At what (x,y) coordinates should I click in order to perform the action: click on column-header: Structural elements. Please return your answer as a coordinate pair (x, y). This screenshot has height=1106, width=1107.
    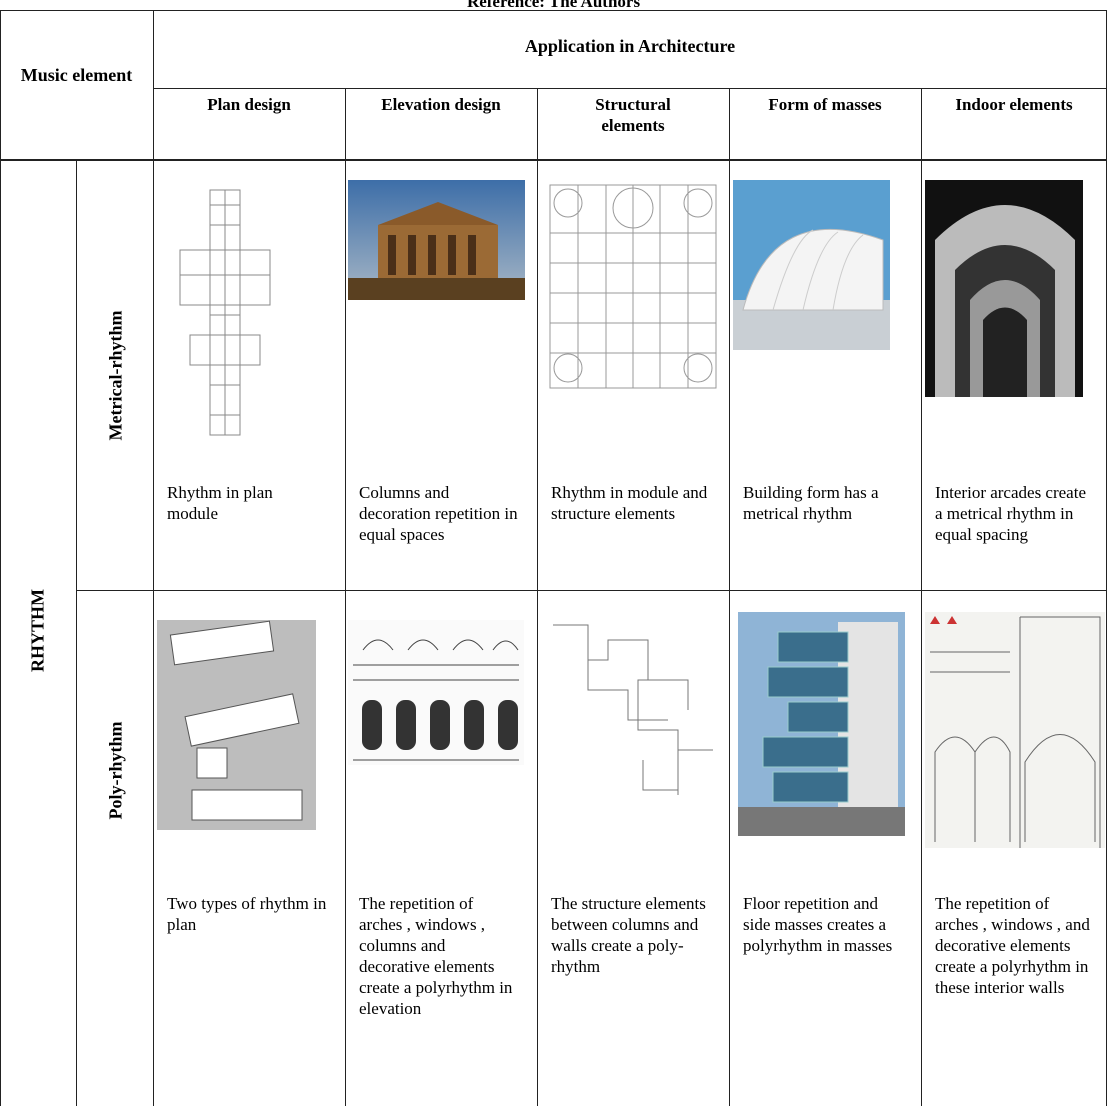
    Looking at the image, I should click on (633, 115).